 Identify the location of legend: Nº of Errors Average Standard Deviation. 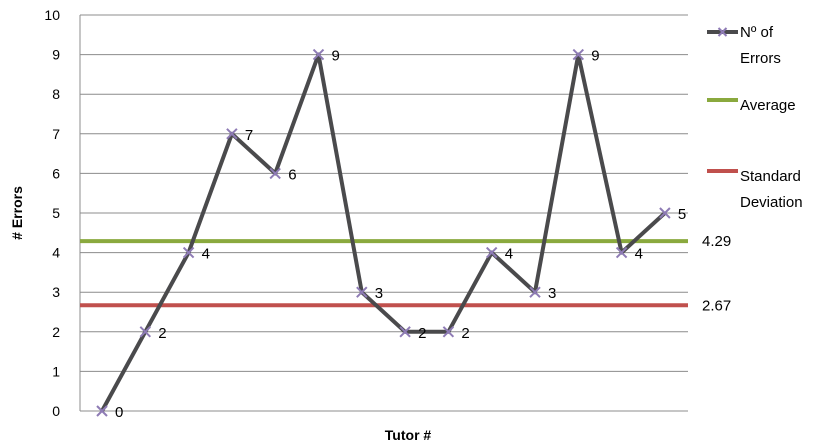
(755, 117).